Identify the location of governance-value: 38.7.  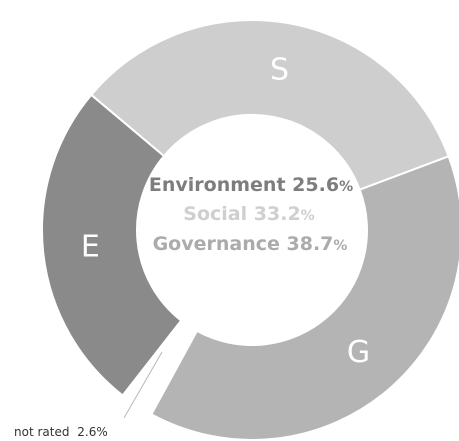
(310, 244).